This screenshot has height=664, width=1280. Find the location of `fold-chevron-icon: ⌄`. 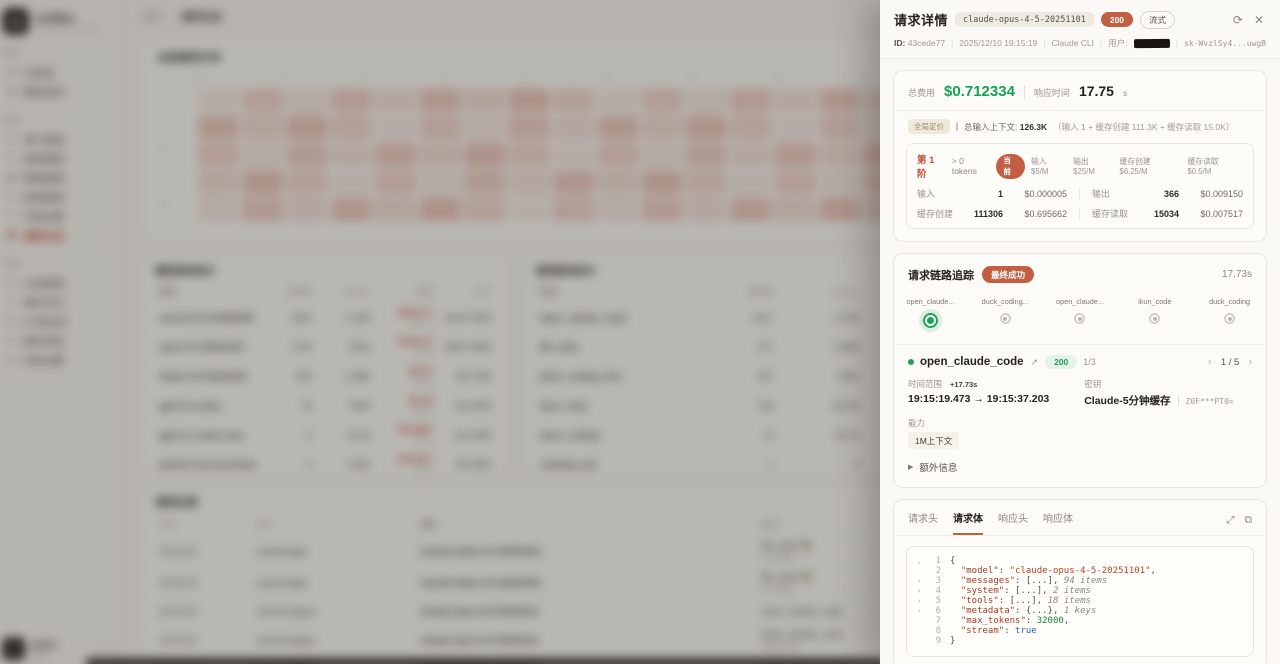

fold-chevron-icon: ⌄ is located at coordinates (919, 561).